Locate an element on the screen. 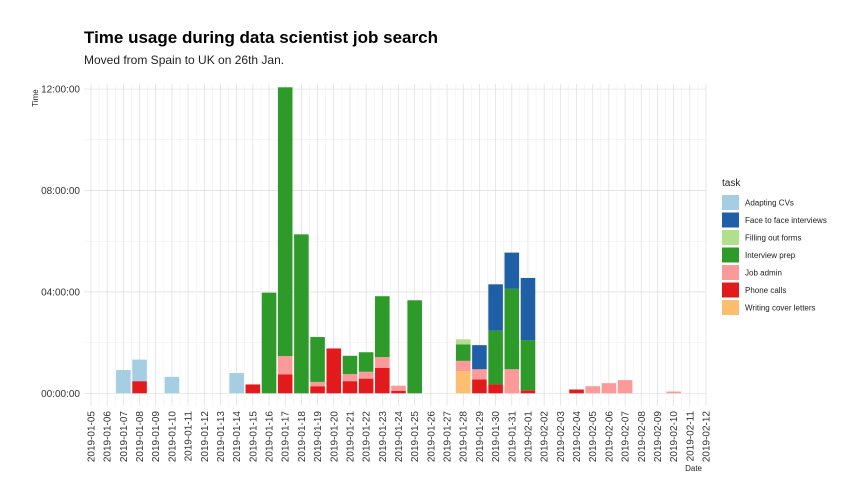 The width and height of the screenshot is (864, 504). x-tick-label: 2019-02-12 is located at coordinates (707, 437).